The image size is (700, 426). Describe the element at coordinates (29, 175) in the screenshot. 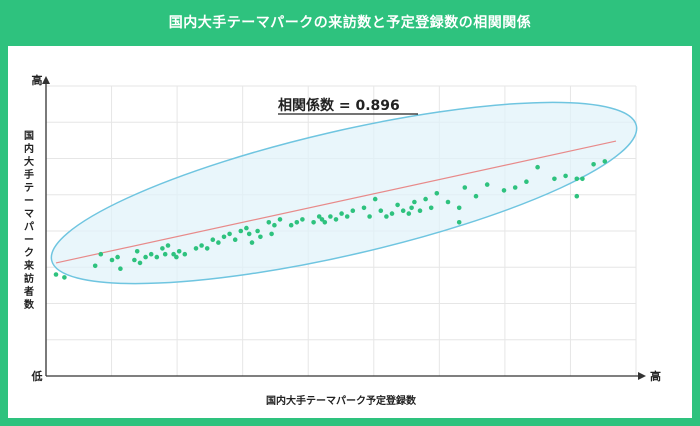

I see `y-axis-label-char: 手` at that location.